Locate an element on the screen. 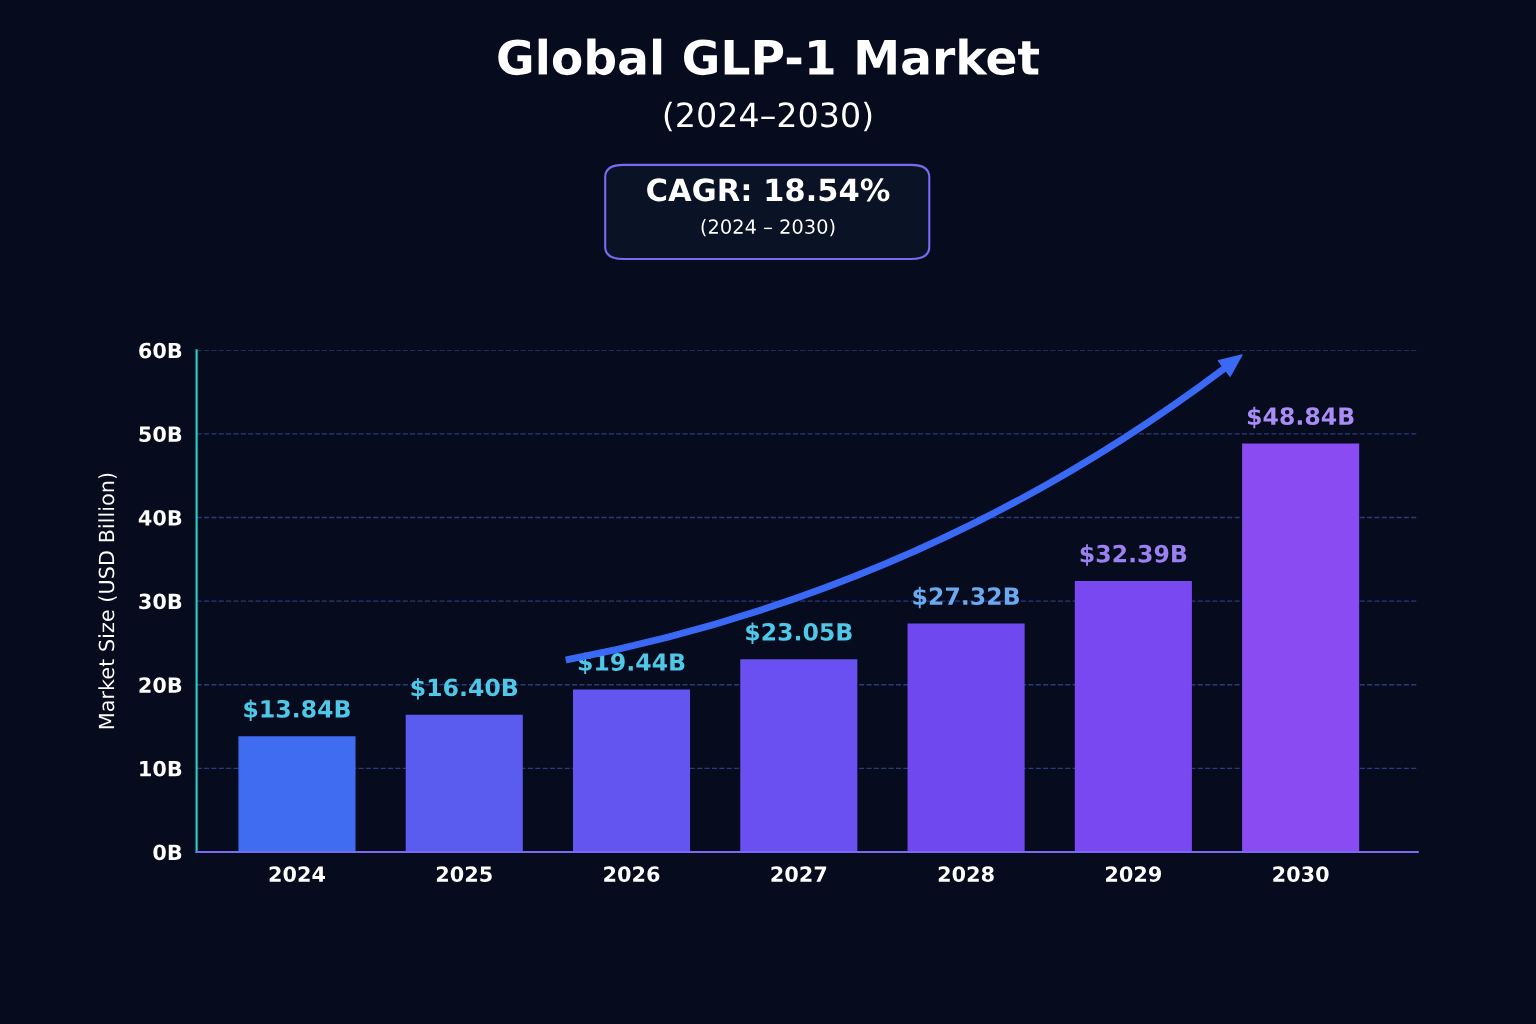 Image resolution: width=1536 pixels, height=1024 pixels. y-tick-label: 40B is located at coordinates (160, 517).